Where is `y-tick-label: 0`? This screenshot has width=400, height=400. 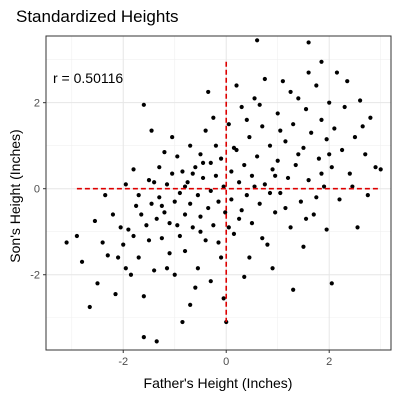 y-tick-label: 0 is located at coordinates (37, 190).